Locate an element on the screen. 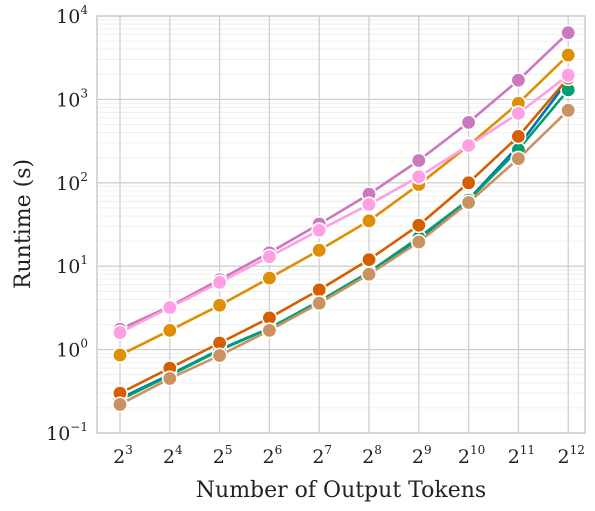  y-tick-label: 101 is located at coordinates (72, 265).